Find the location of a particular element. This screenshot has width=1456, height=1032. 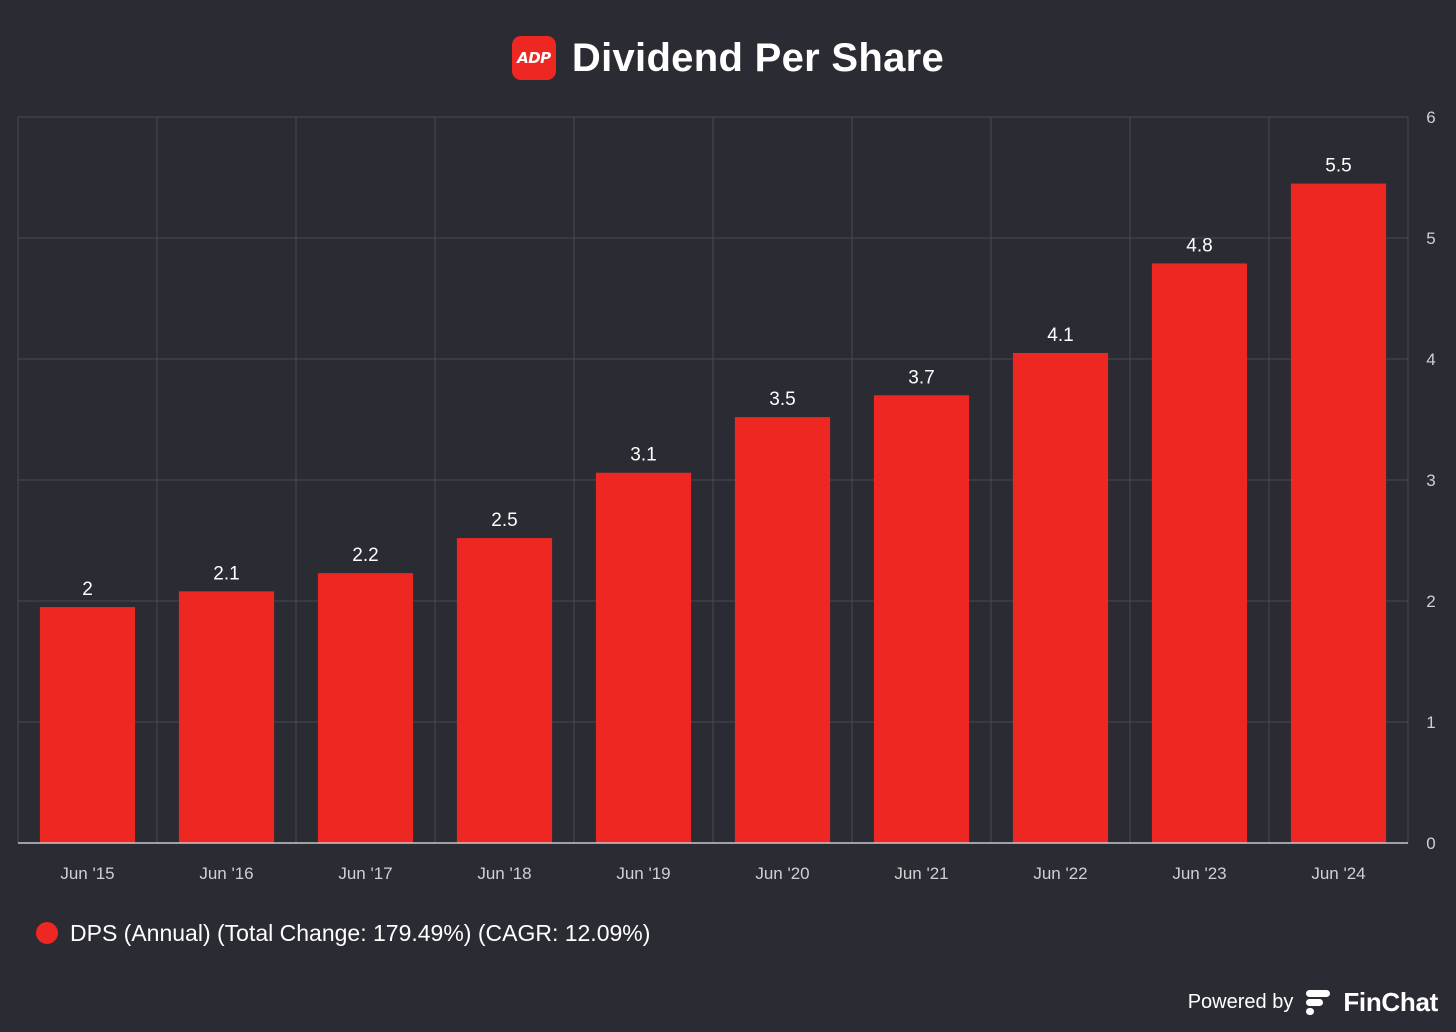

y-tick-label: 1 is located at coordinates (1430, 722).